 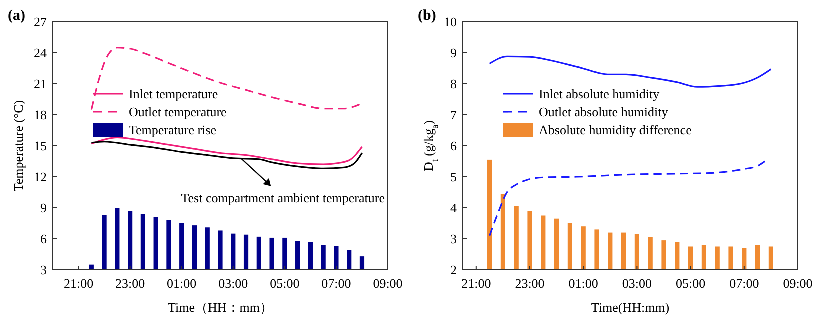 I want to click on y-tick-label: 18, so click(x=40, y=115).